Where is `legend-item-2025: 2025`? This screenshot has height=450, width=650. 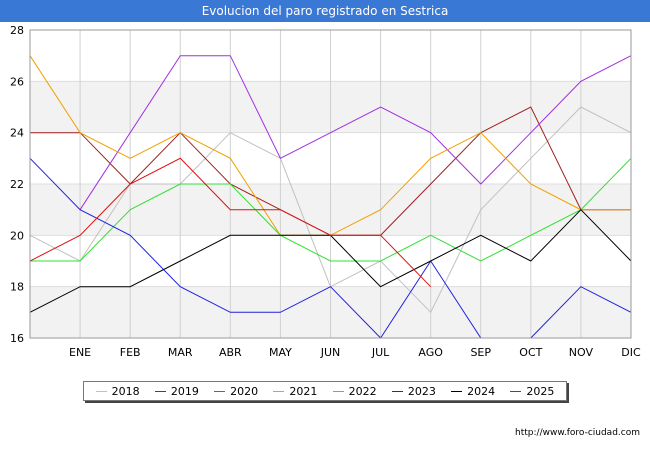 legend-item-2025: 2025 is located at coordinates (532, 391).